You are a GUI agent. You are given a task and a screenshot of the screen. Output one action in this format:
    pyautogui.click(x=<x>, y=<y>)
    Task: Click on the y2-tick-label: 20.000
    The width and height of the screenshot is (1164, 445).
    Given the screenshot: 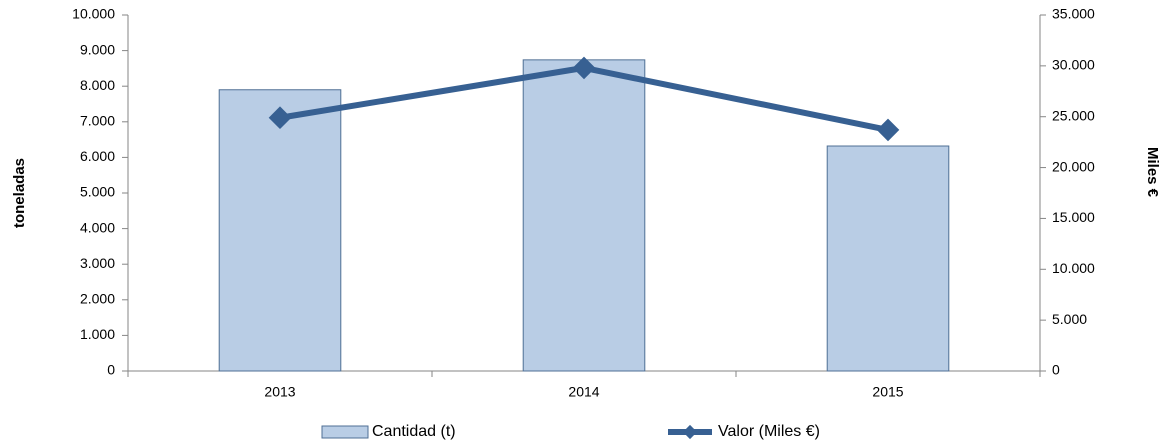 What is the action you would take?
    pyautogui.click(x=1073, y=166)
    